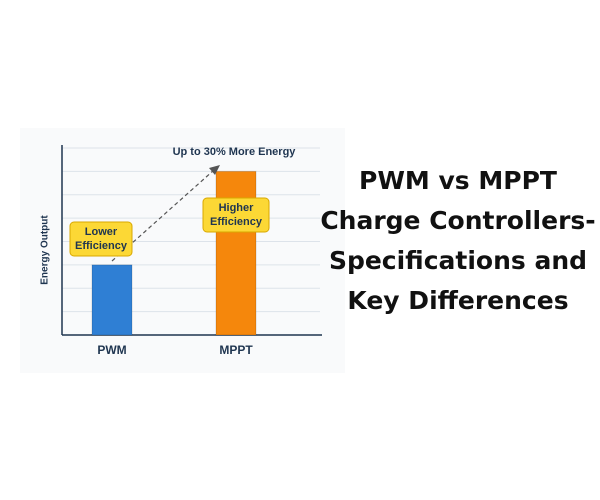  What do you see at coordinates (457, 300) in the screenshot?
I see `heading-line: Key Differences` at bounding box center [457, 300].